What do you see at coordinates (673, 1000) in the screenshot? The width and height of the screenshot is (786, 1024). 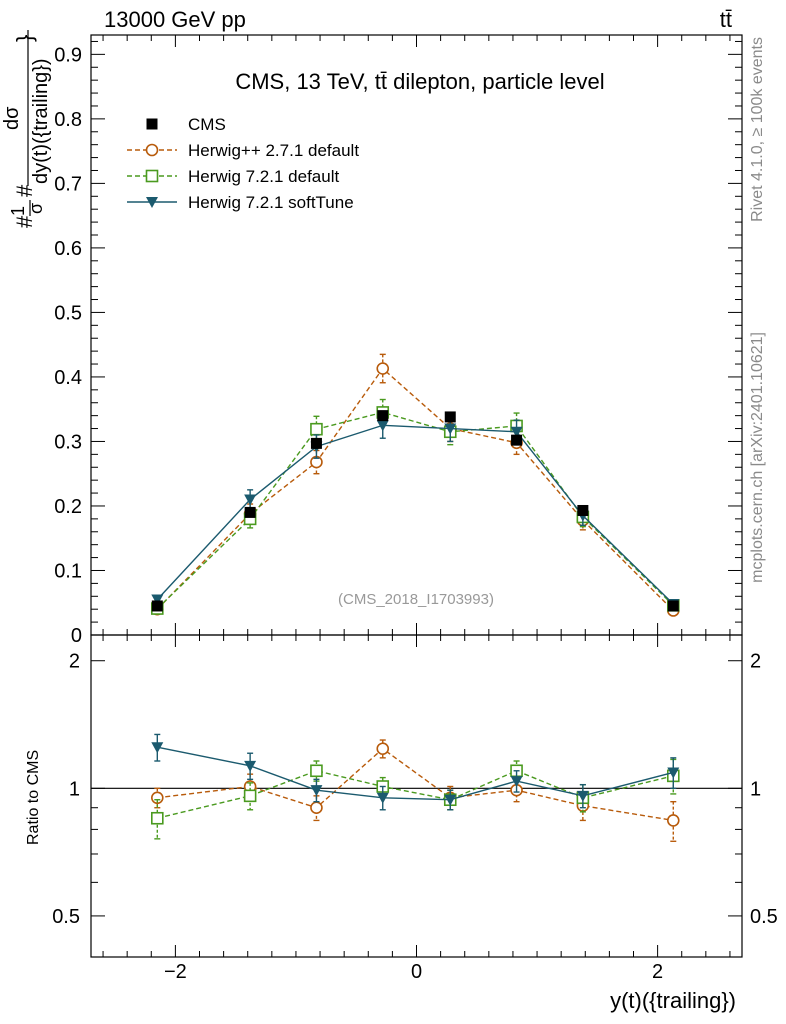 I see `x-axis-label: y(t)({trailing})` at bounding box center [673, 1000].